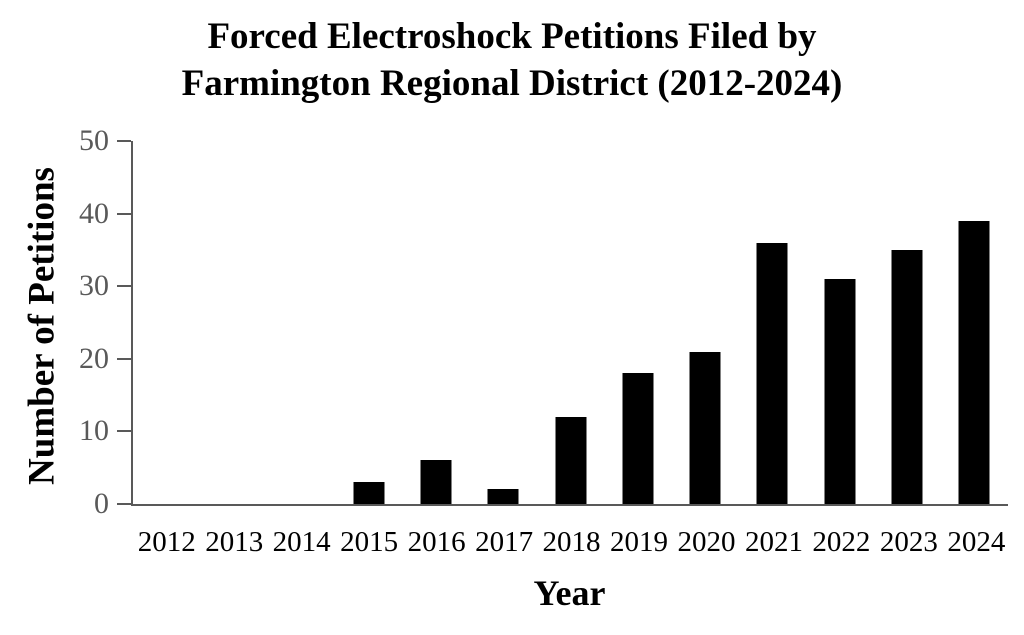  Describe the element at coordinates (570, 460) in the screenshot. I see `bar-2018` at that location.